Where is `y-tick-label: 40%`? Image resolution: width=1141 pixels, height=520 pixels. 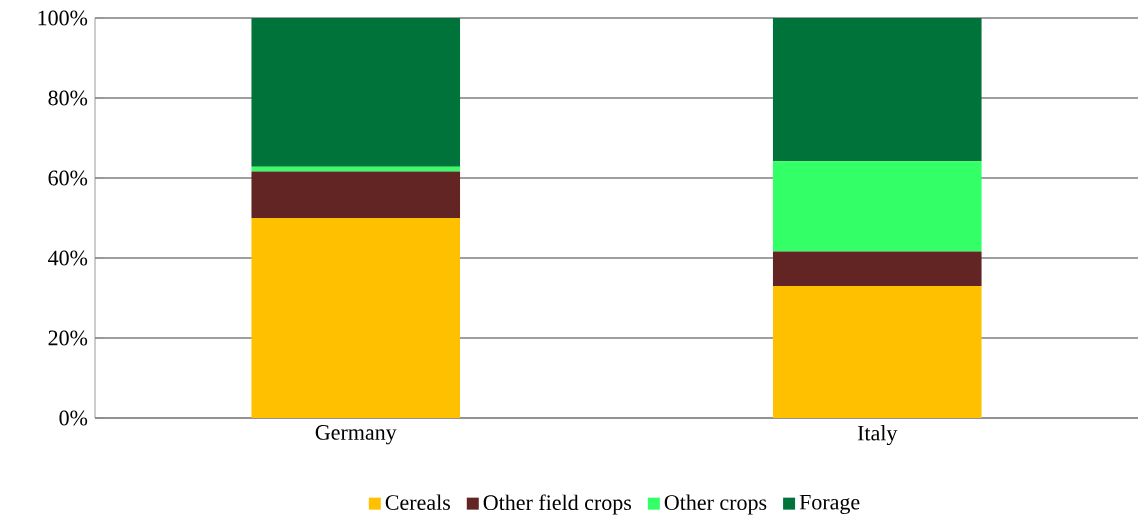
y-tick-label: 40% is located at coordinates (68, 258).